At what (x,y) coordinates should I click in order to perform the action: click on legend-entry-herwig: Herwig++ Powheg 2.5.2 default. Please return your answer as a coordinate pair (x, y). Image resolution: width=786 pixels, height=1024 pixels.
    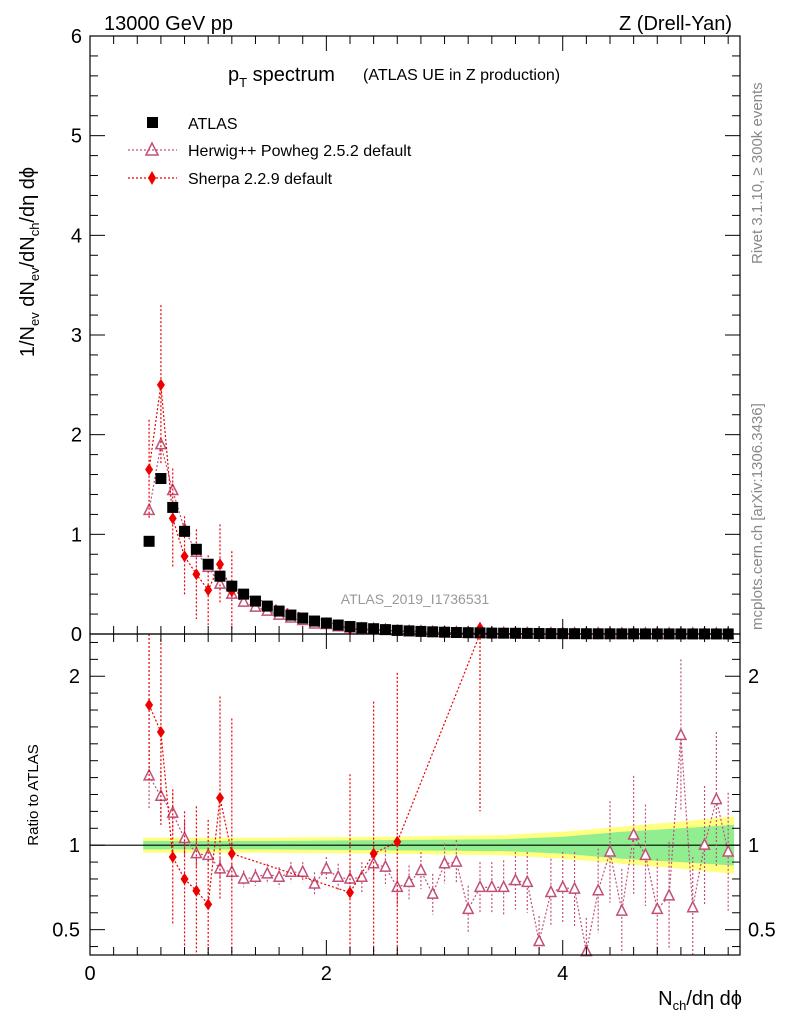
    Looking at the image, I should click on (270, 150).